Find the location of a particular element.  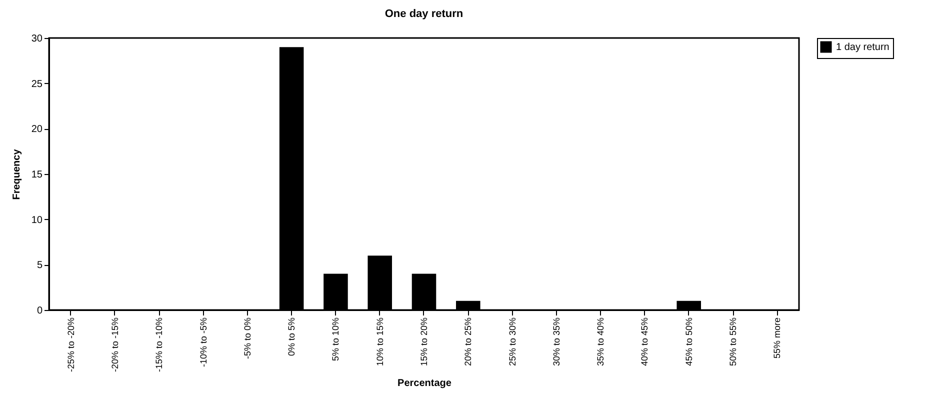

x-tick-label: -15% to -10% is located at coordinates (159, 345).